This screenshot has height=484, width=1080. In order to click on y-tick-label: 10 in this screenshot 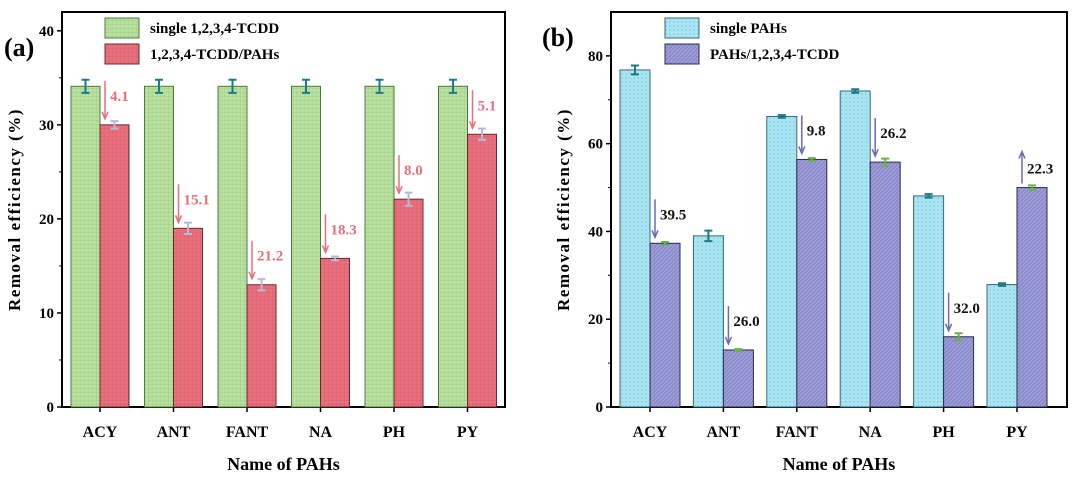, I will do `click(46, 314)`.